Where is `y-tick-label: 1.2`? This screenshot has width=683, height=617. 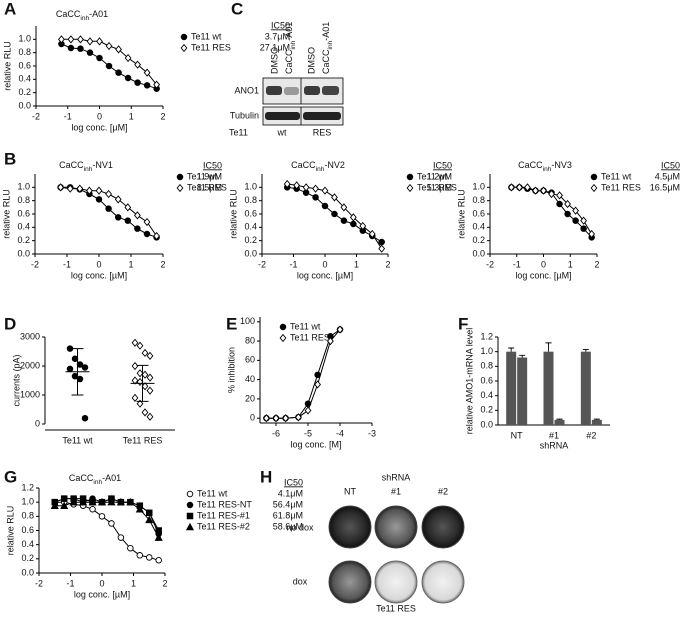 y-tick-label: 1.2 is located at coordinates (27, 487).